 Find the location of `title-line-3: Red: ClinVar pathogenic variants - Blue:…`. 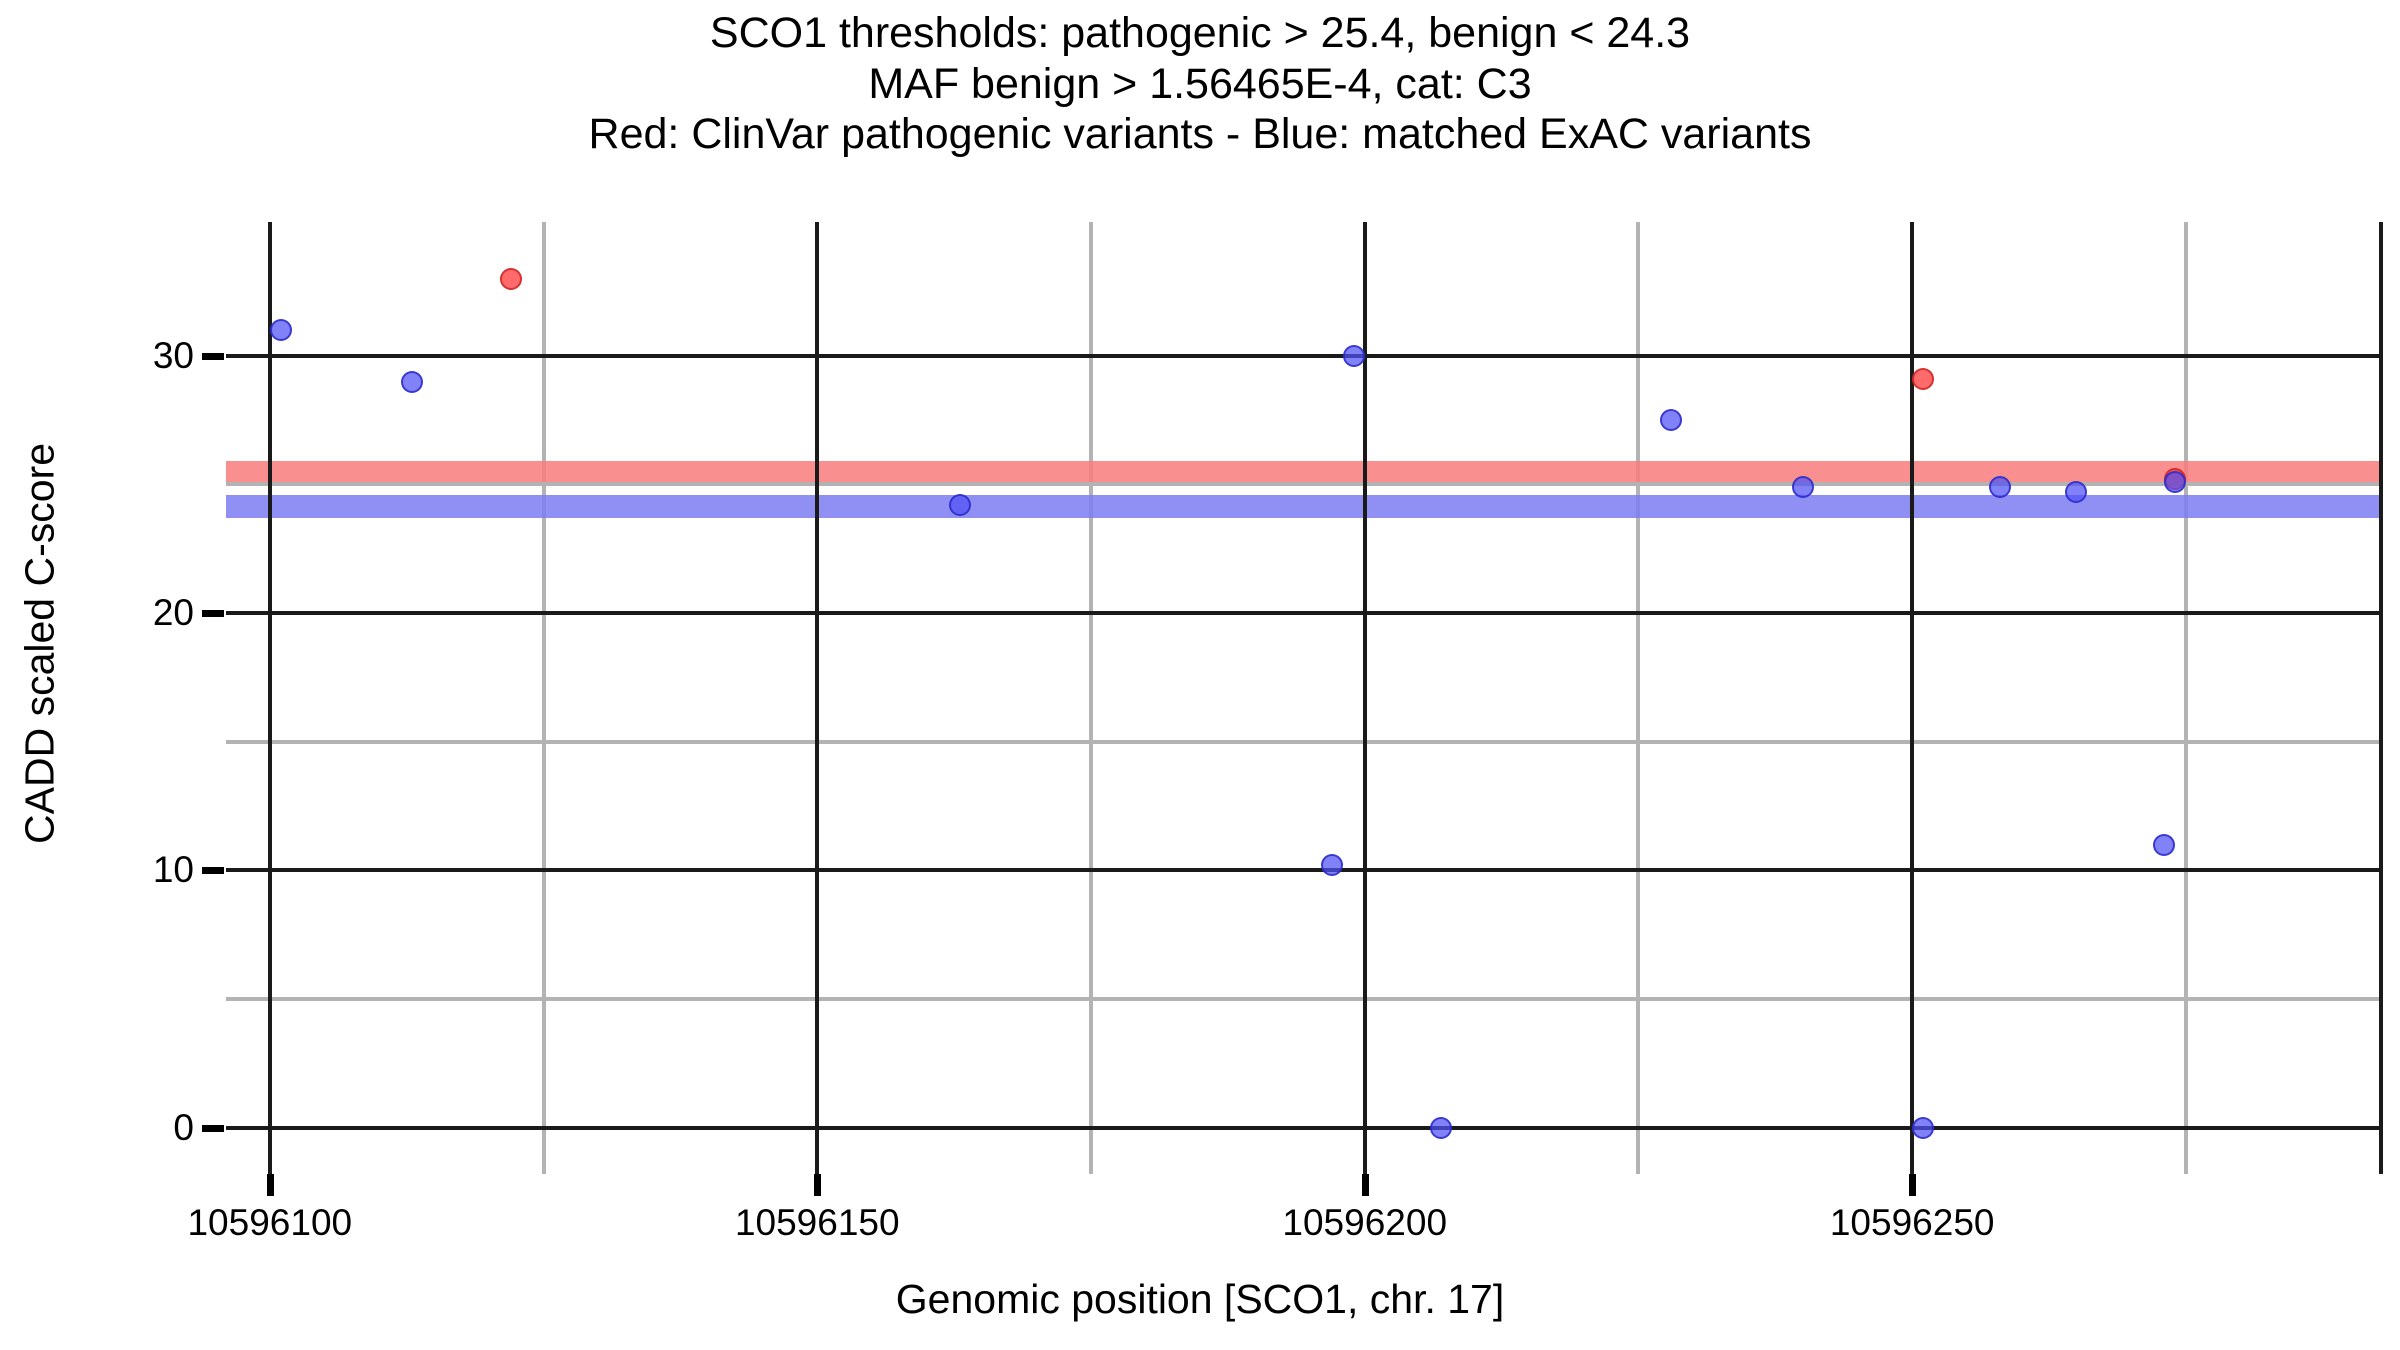

title-line-3: Red: ClinVar pathogenic variants - Blue:… is located at coordinates (1200, 134).